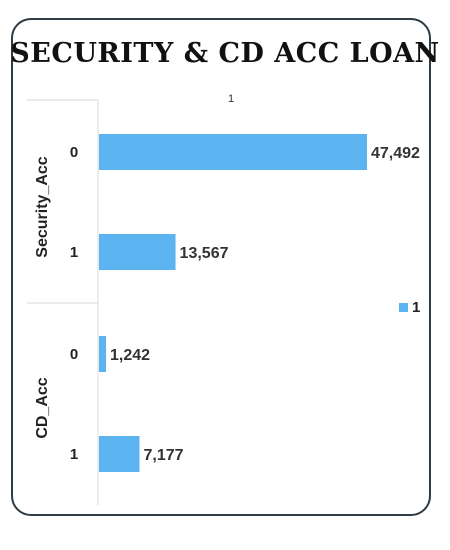  What do you see at coordinates (231, 99) in the screenshot?
I see `chart-top-label: 1` at bounding box center [231, 99].